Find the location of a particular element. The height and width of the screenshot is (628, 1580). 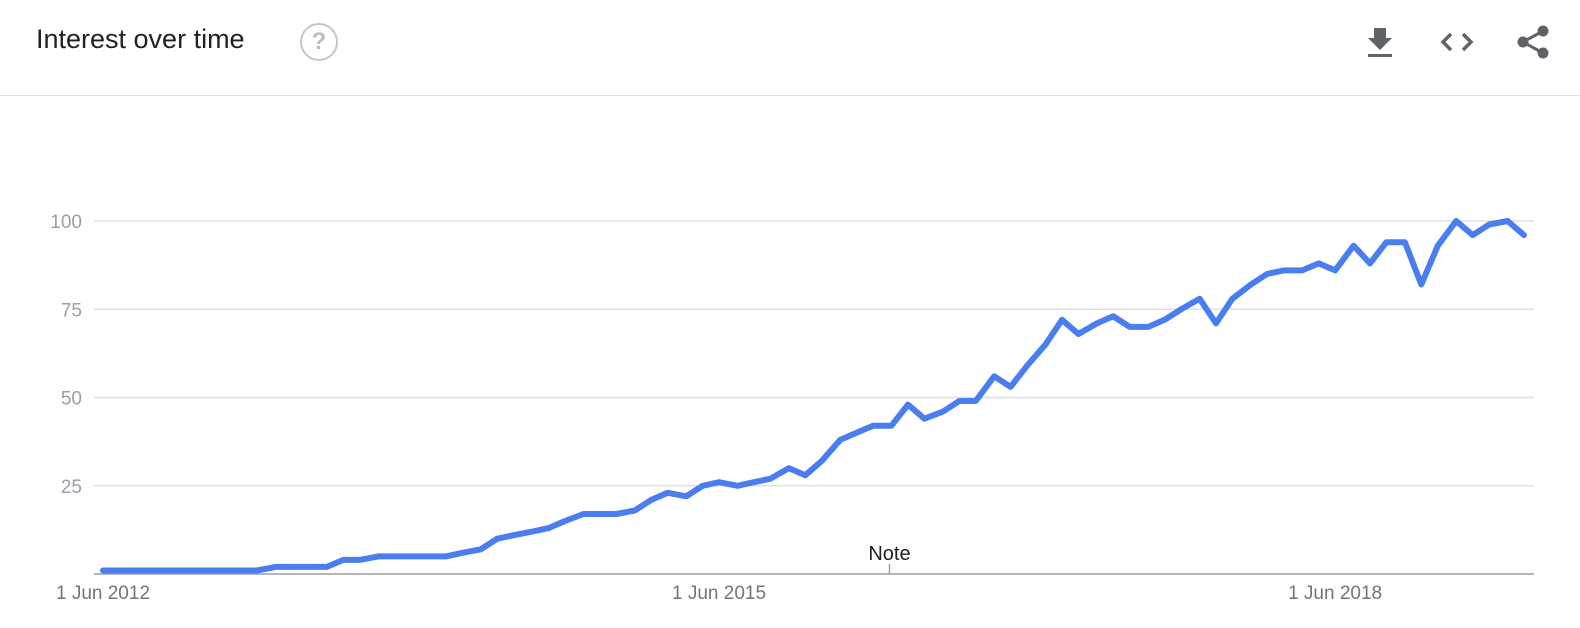

y-tick-label-25: 25 is located at coordinates (71, 487).